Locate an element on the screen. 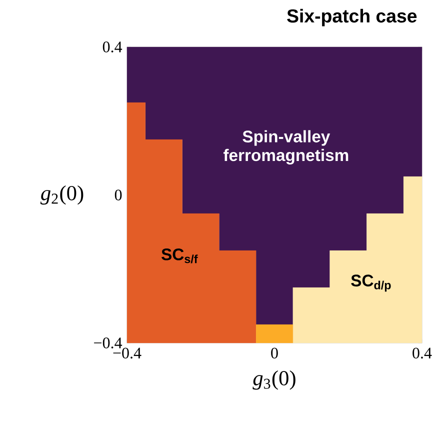  x-tick-label: −0.4 is located at coordinates (127, 353).